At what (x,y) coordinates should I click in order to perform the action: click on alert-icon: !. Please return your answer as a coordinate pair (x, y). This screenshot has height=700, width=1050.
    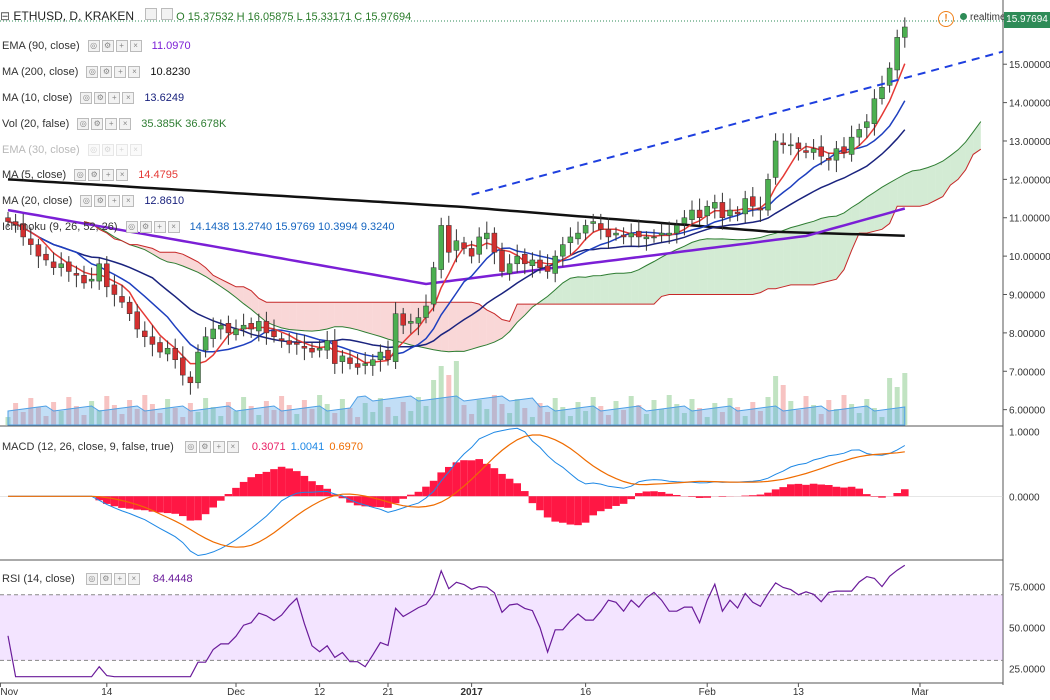
    Looking at the image, I should click on (946, 19).